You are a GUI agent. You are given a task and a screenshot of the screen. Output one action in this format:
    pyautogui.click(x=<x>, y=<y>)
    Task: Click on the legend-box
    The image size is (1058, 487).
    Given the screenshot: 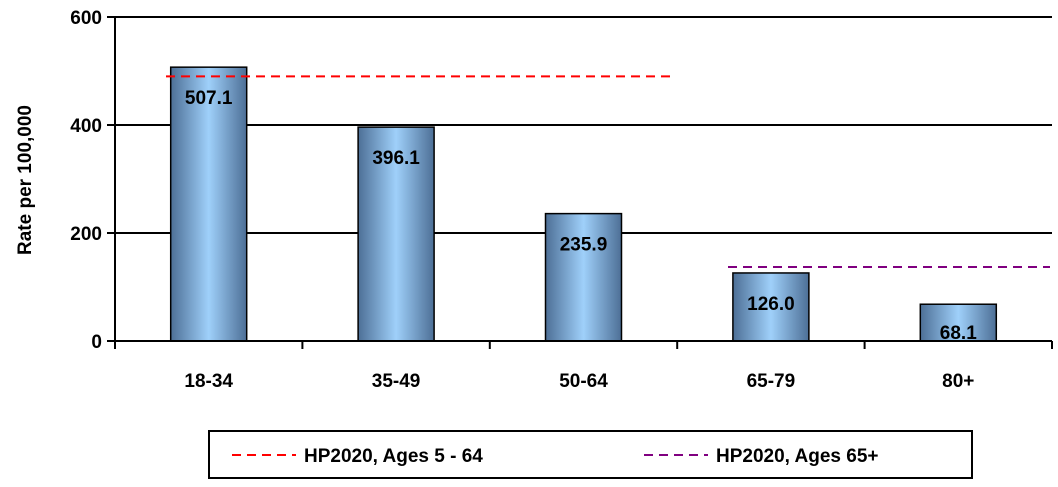 What is the action you would take?
    pyautogui.click(x=590, y=454)
    